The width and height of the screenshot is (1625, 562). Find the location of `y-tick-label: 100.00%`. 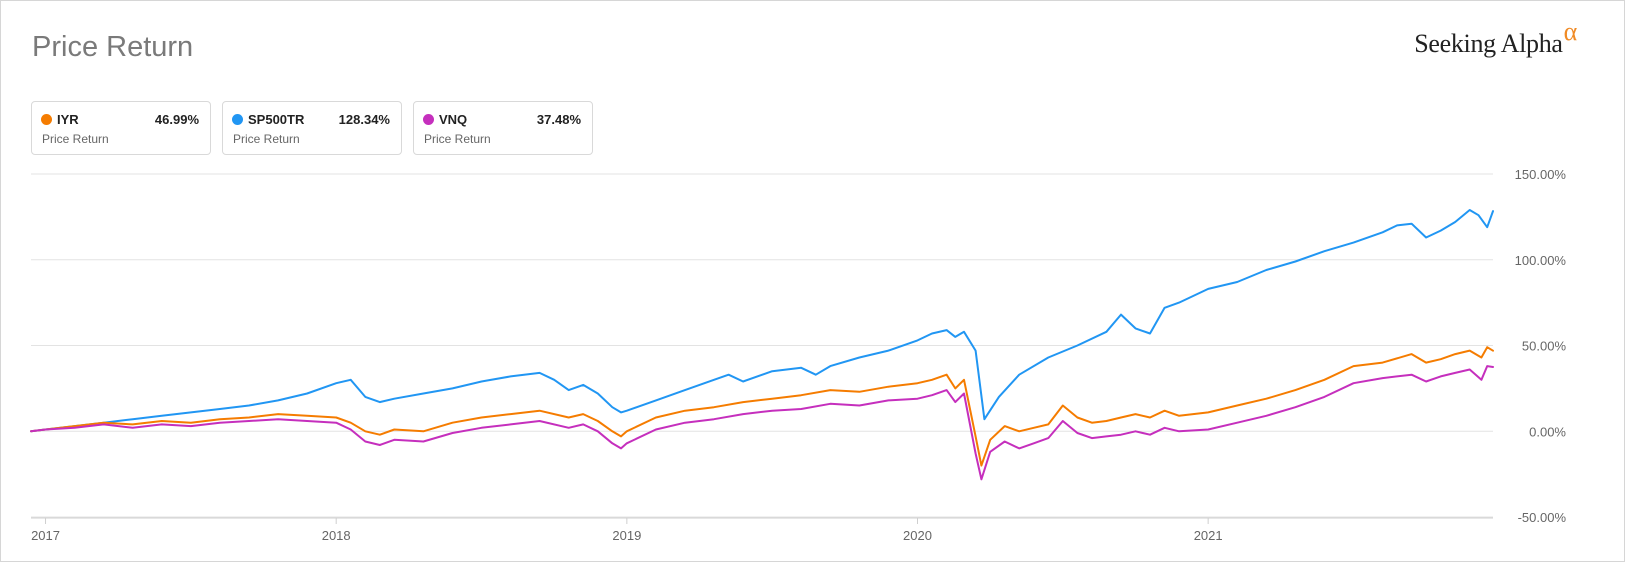

y-tick-label: 100.00% is located at coordinates (1541, 260).